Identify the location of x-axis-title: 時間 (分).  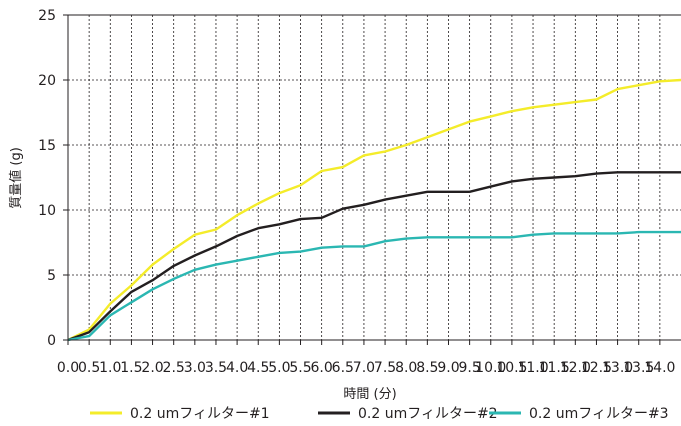
(369, 394).